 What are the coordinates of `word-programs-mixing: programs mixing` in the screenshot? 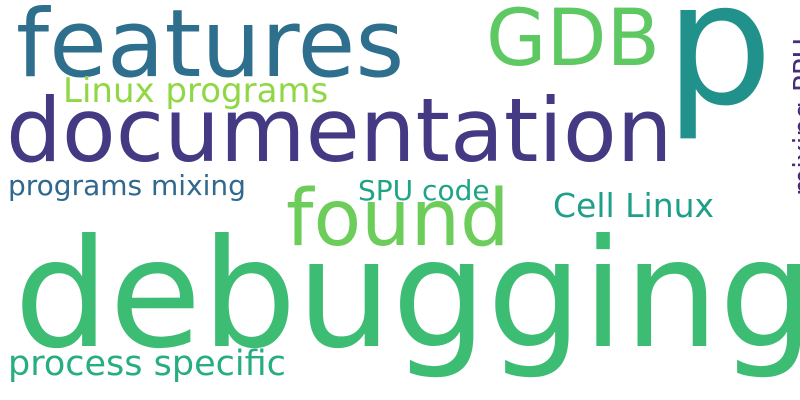 It's located at (127, 186).